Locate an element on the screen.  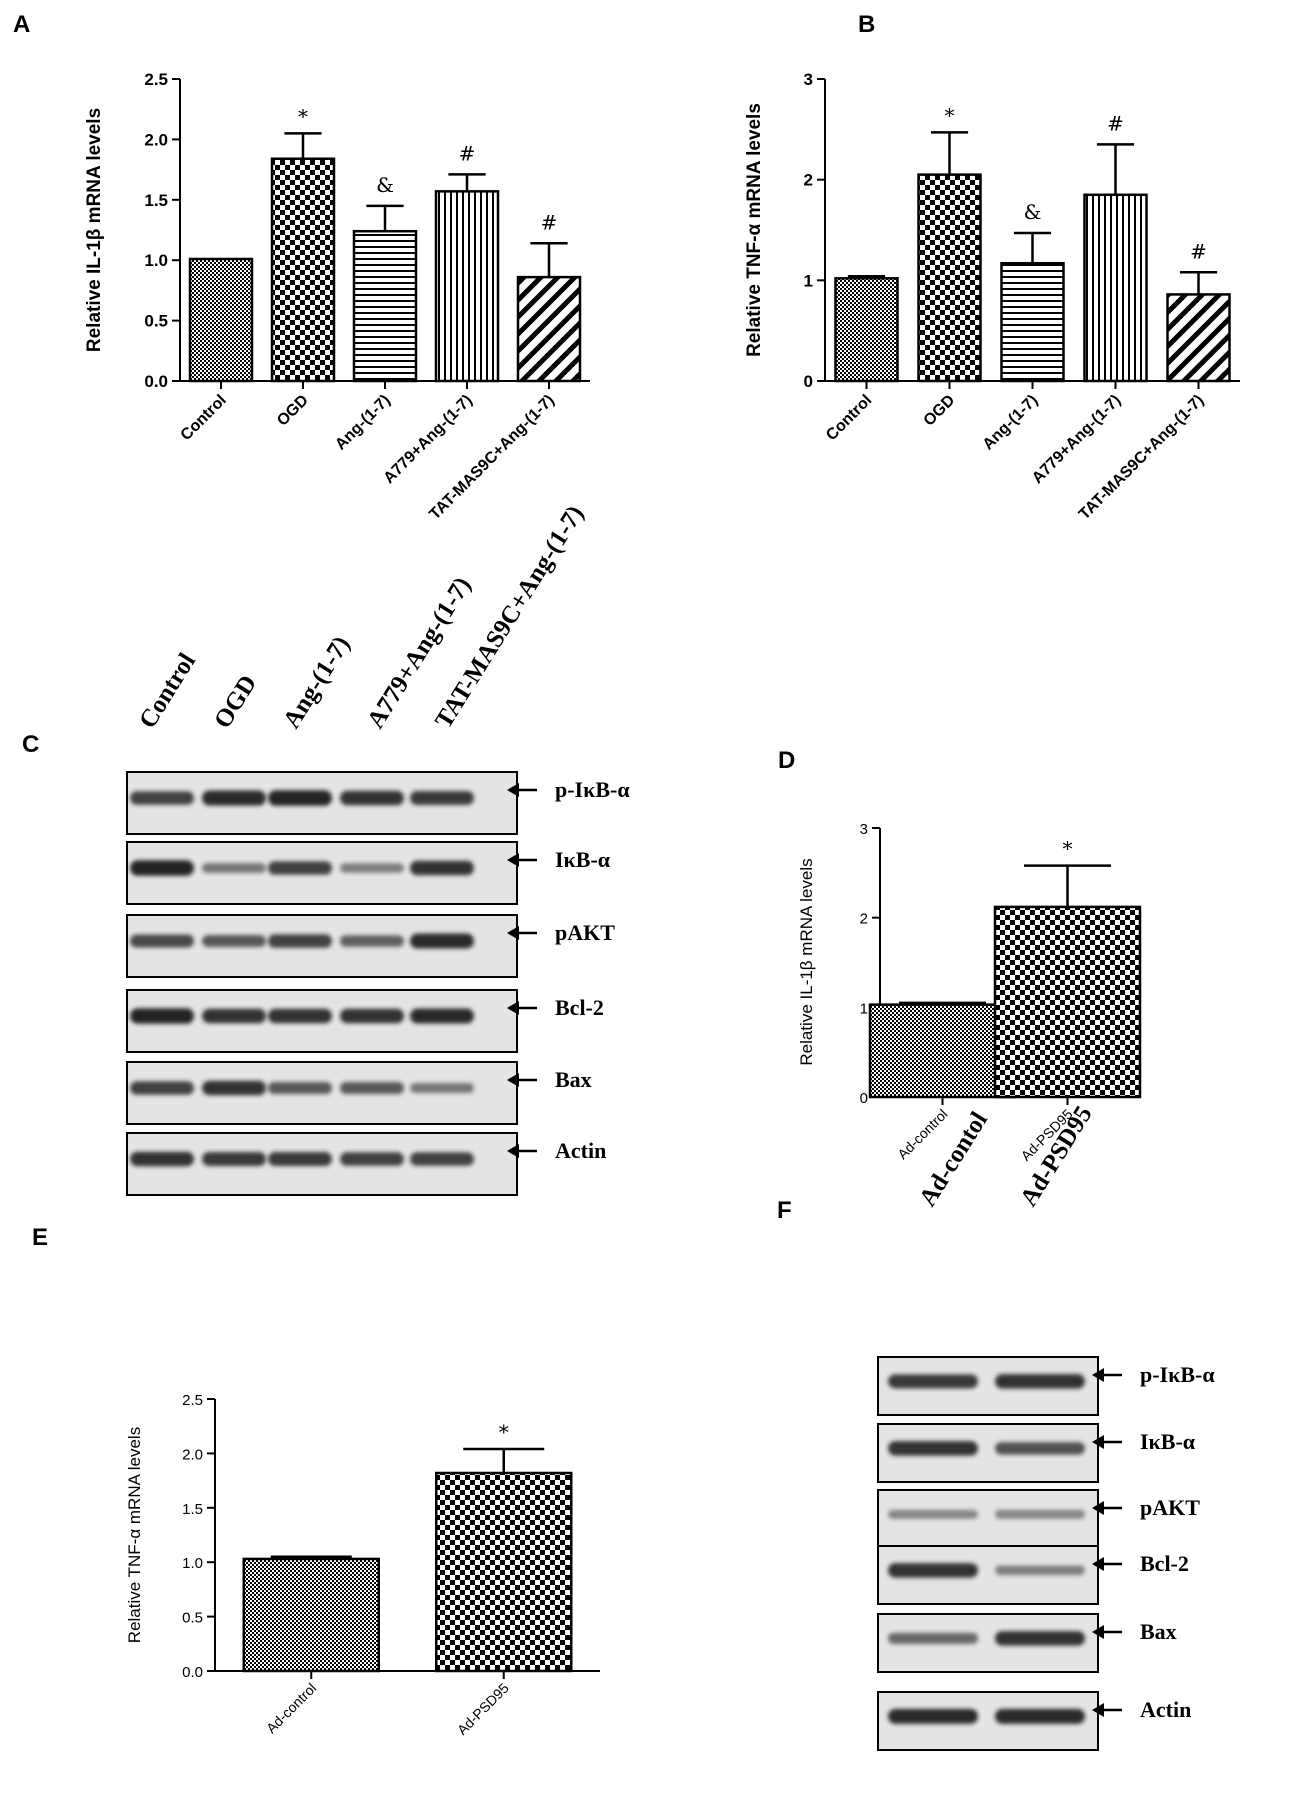
x-tick-label: Ad-PSD95 is located at coordinates (483, 1709).